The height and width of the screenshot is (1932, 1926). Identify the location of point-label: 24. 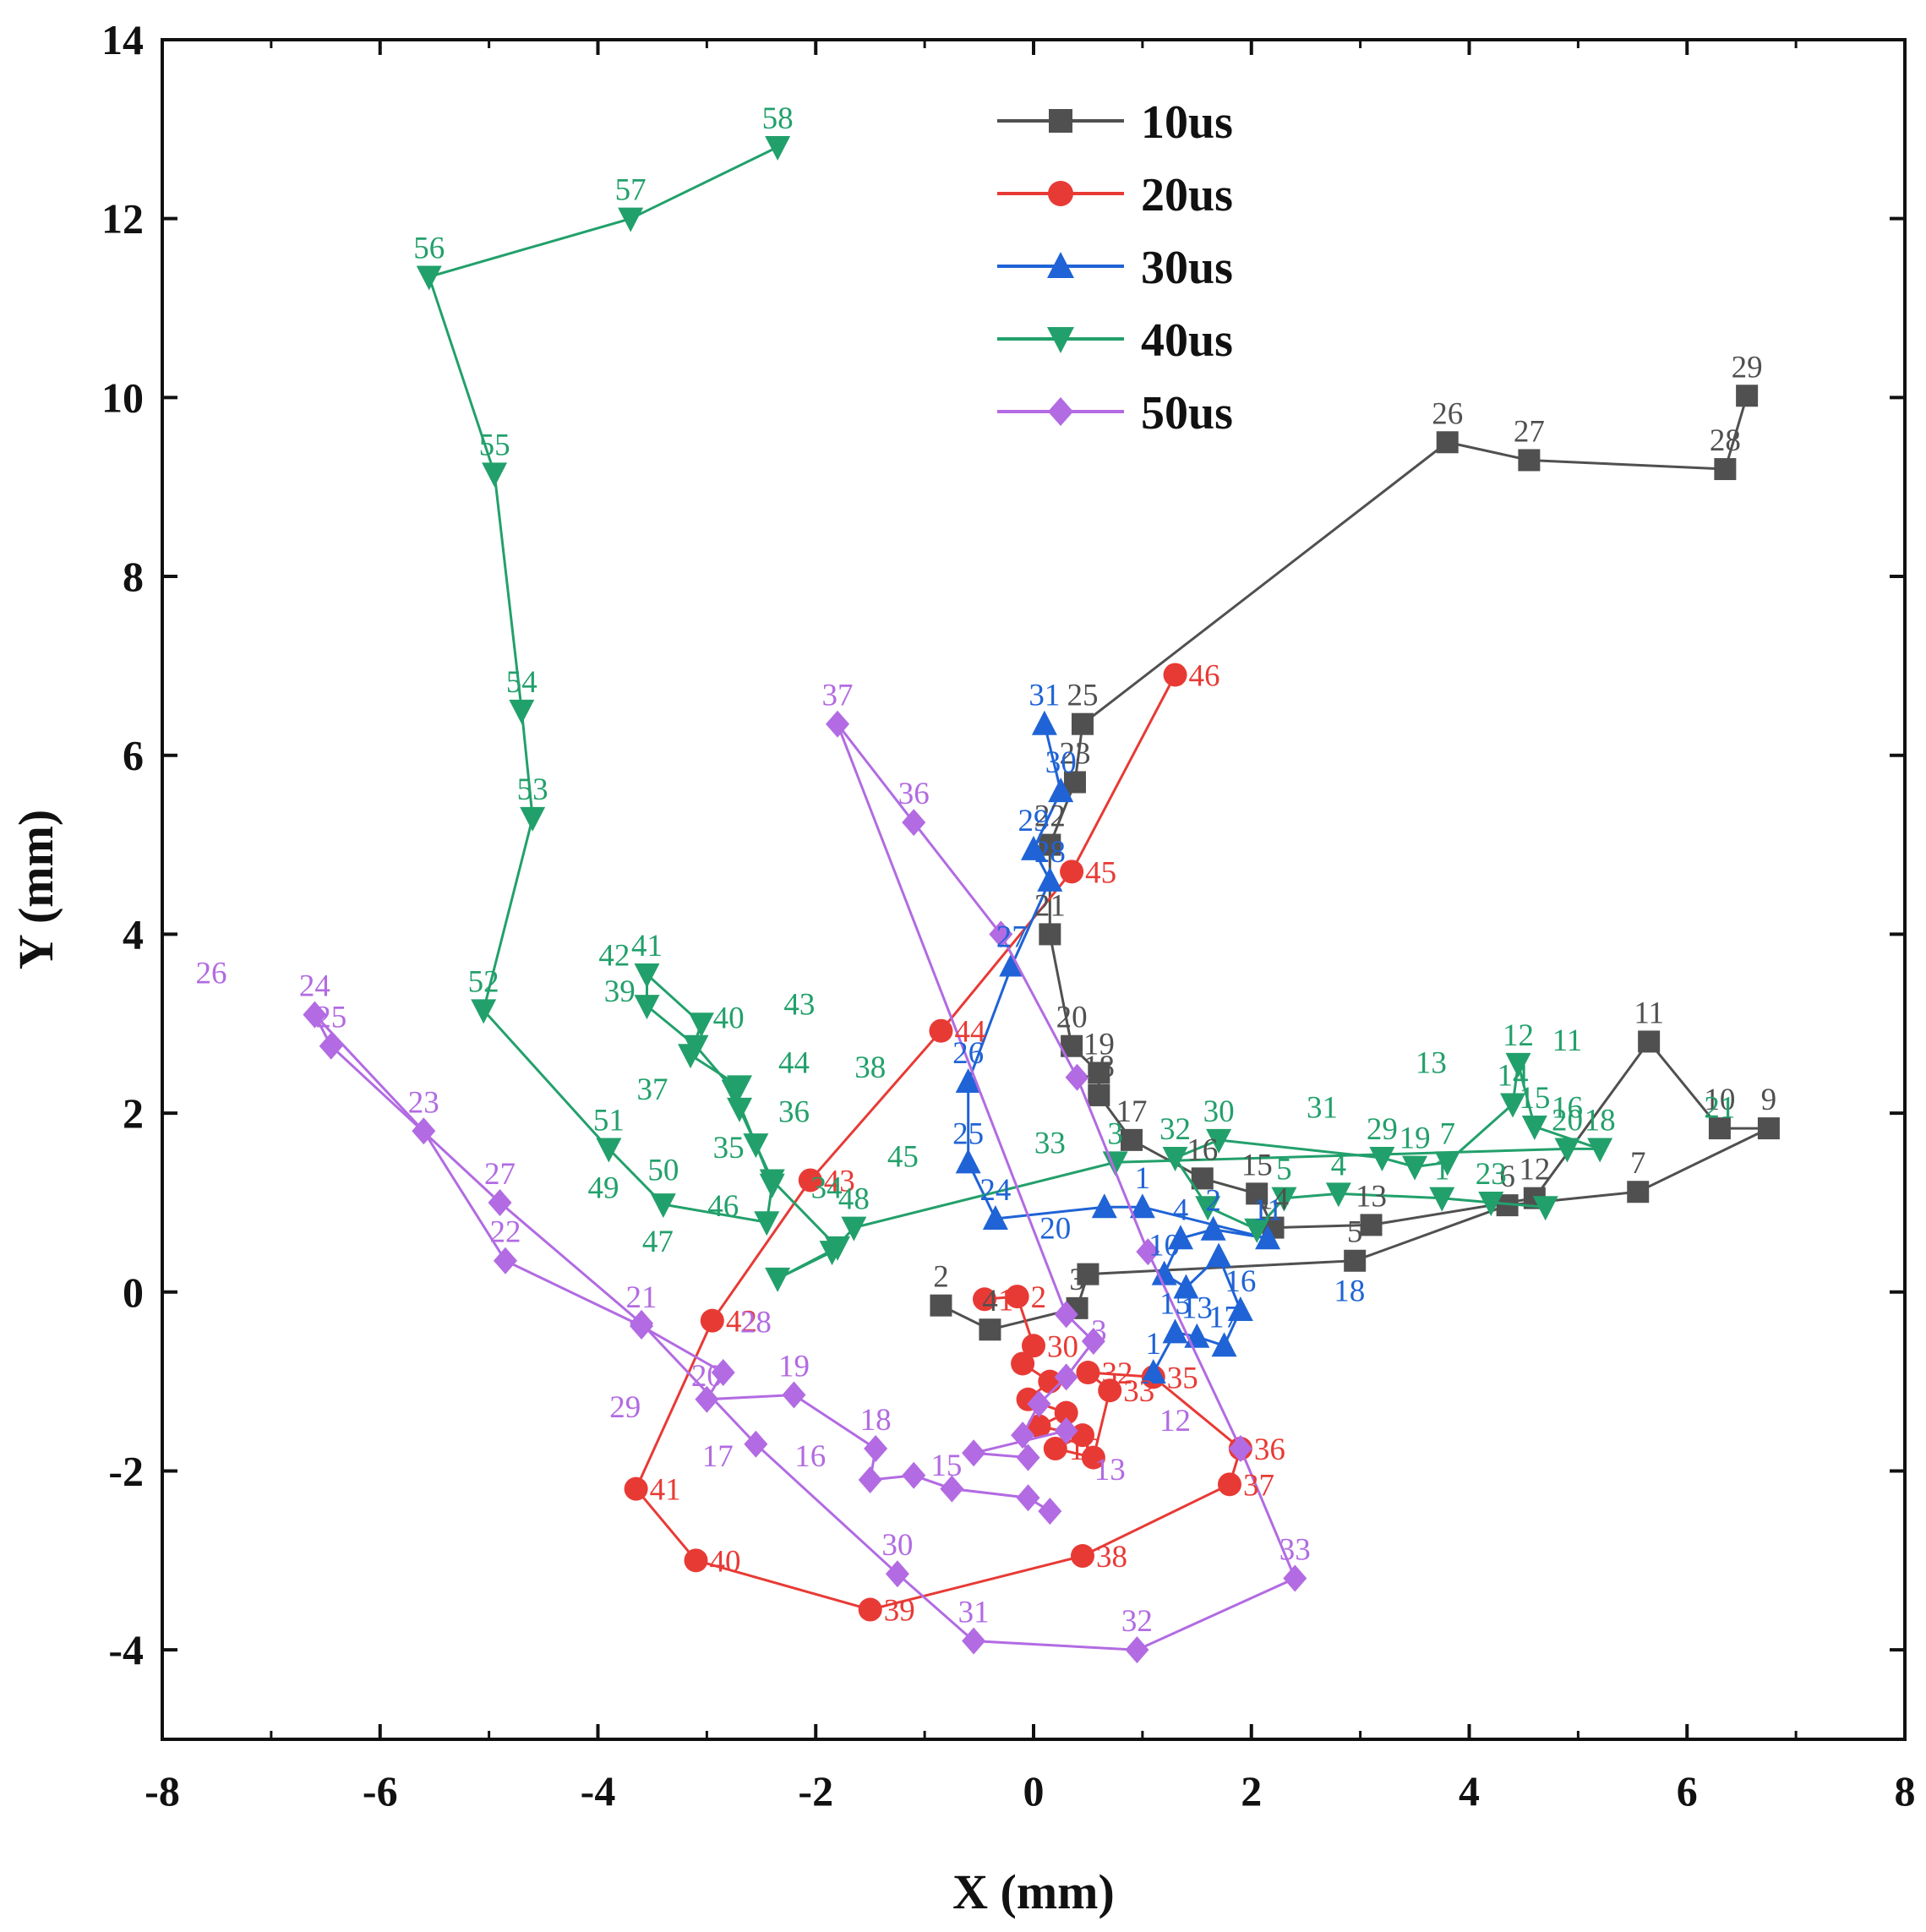
(995, 1190).